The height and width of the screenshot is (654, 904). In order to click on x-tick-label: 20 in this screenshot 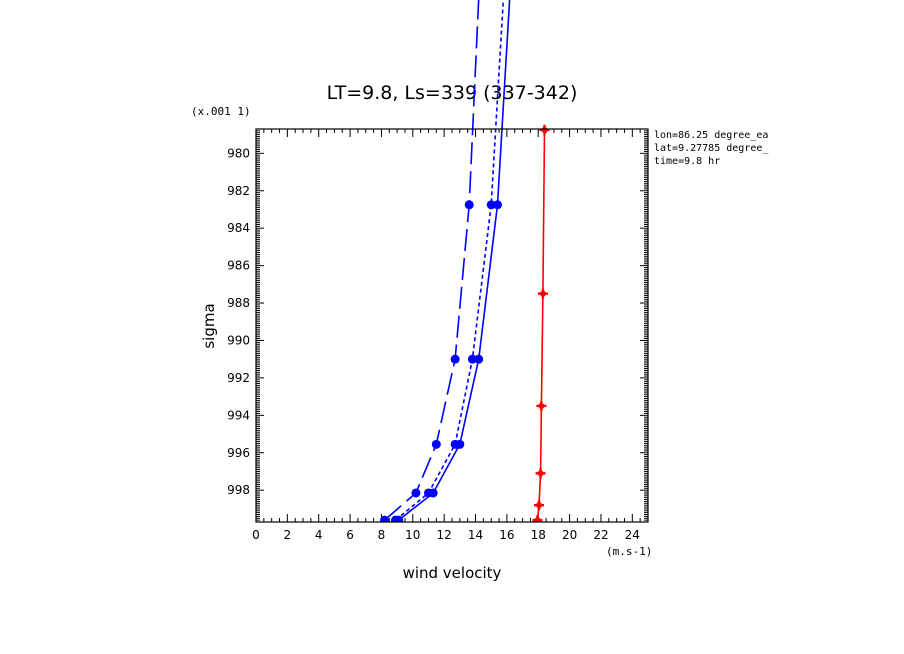, I will do `click(569, 535)`.